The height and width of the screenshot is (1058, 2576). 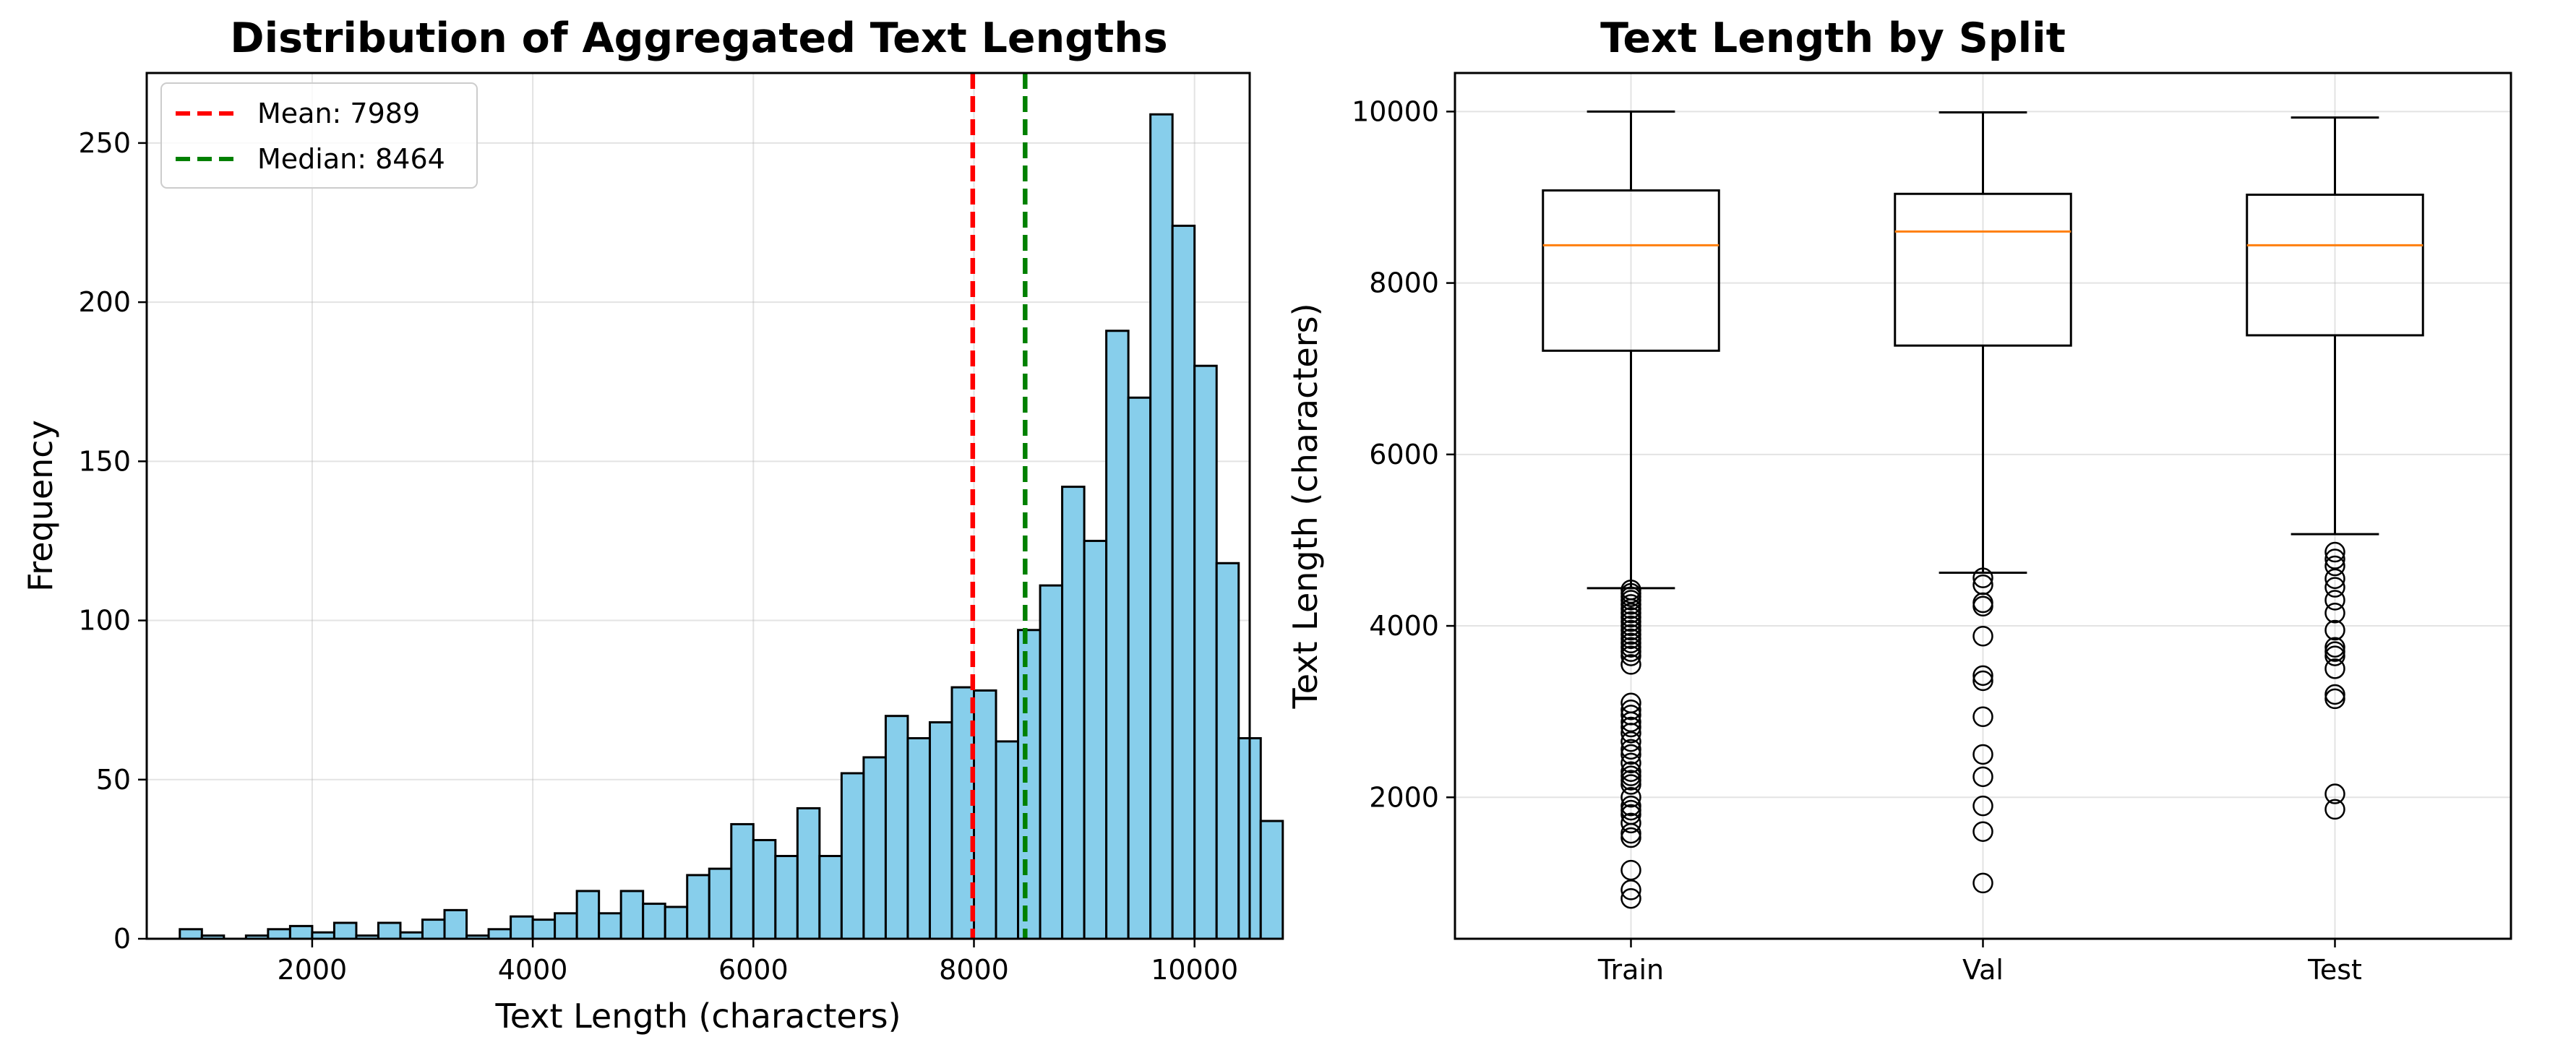 I want to click on histogram-x-ticks: 2000 4000 6000 8000 10000, so click(x=758, y=962).